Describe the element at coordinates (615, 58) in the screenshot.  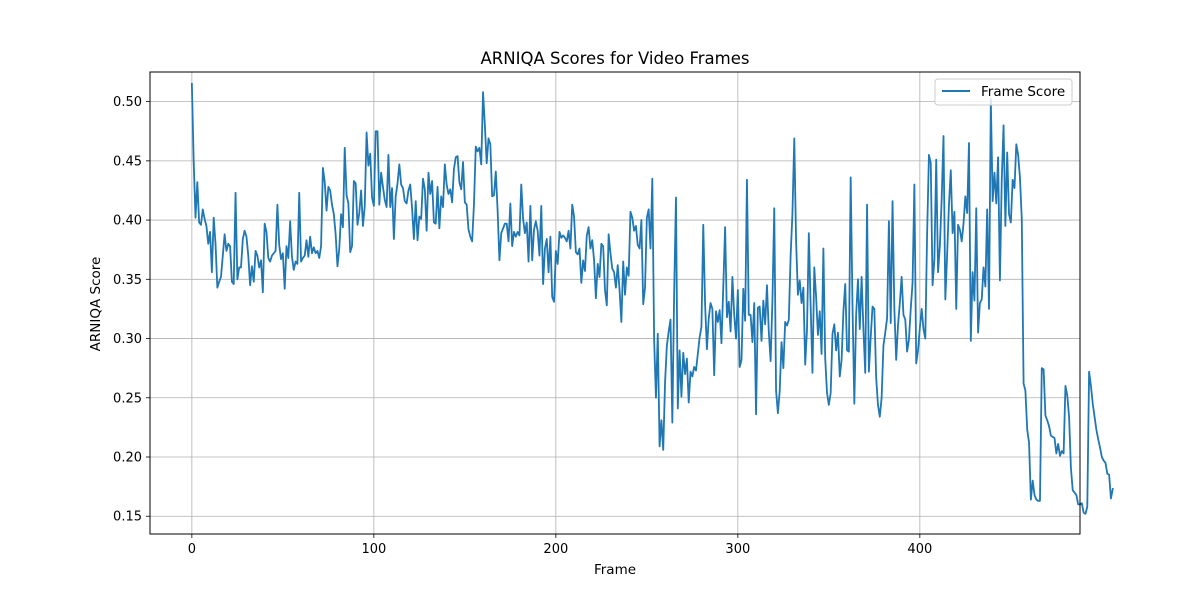
I see `chart-title: ARNIQA Scores for Video Frames` at that location.